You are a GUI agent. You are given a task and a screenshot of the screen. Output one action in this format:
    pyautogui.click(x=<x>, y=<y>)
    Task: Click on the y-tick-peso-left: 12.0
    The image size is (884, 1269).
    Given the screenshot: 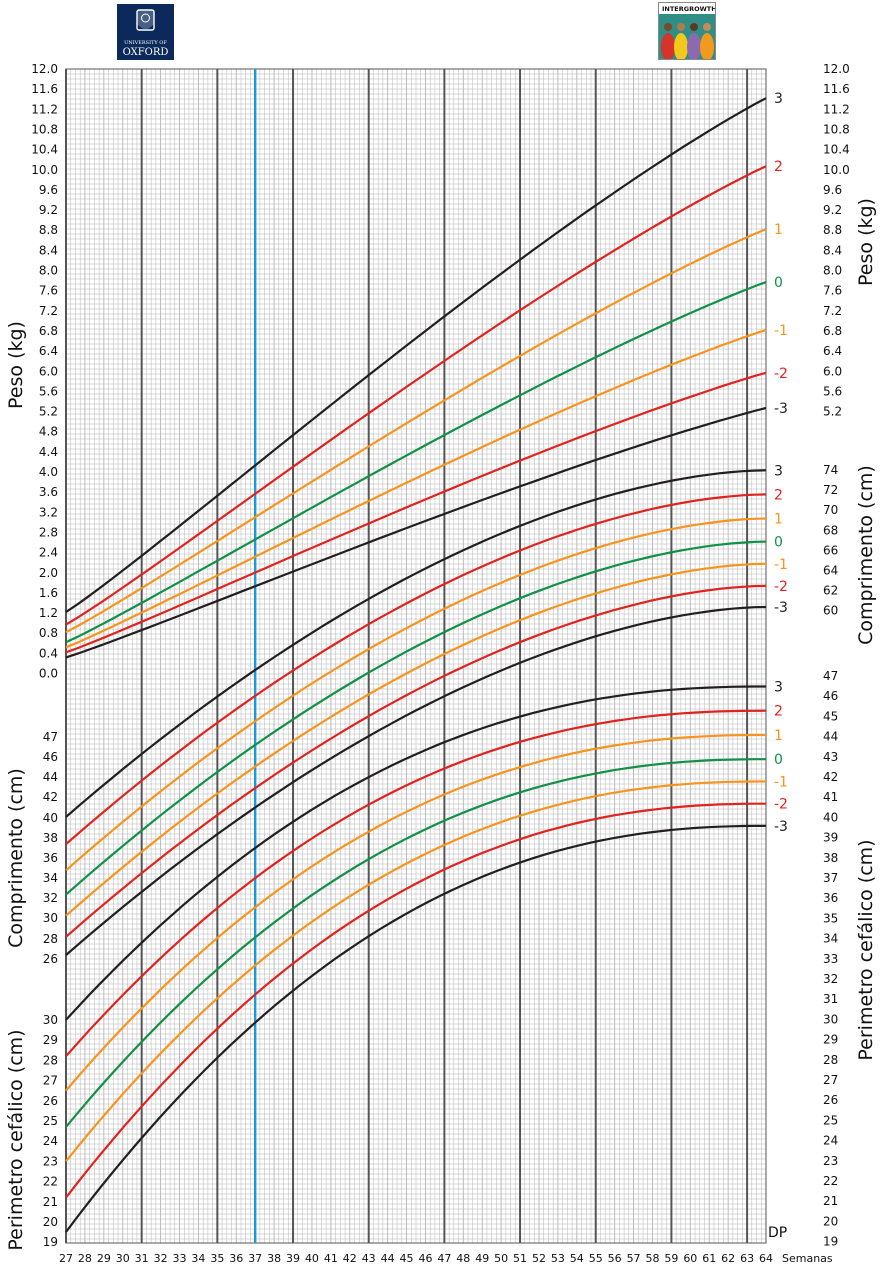 What is the action you would take?
    pyautogui.click(x=44, y=69)
    